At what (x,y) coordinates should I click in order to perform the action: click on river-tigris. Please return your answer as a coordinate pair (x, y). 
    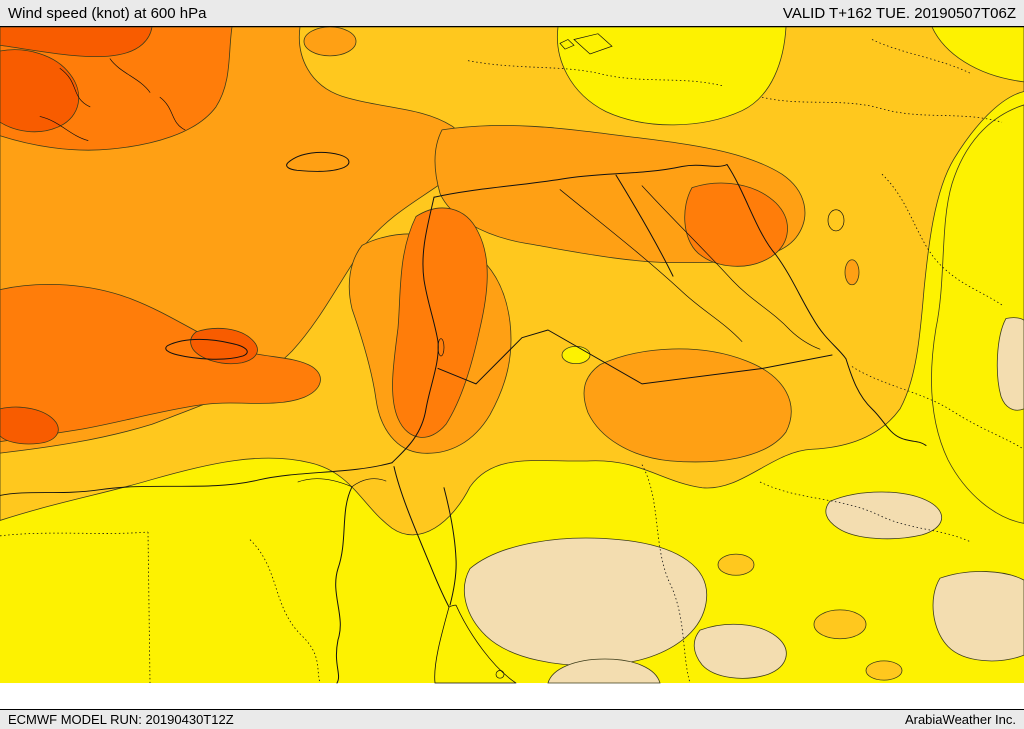
    Looking at the image, I should click on (731, 267).